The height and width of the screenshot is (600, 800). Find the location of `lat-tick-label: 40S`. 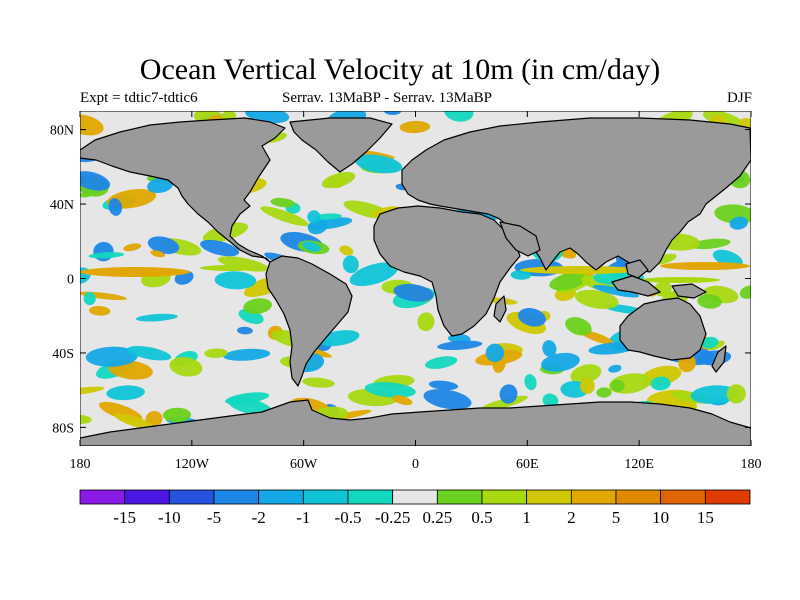

lat-tick-label: 40S is located at coordinates (63, 354).